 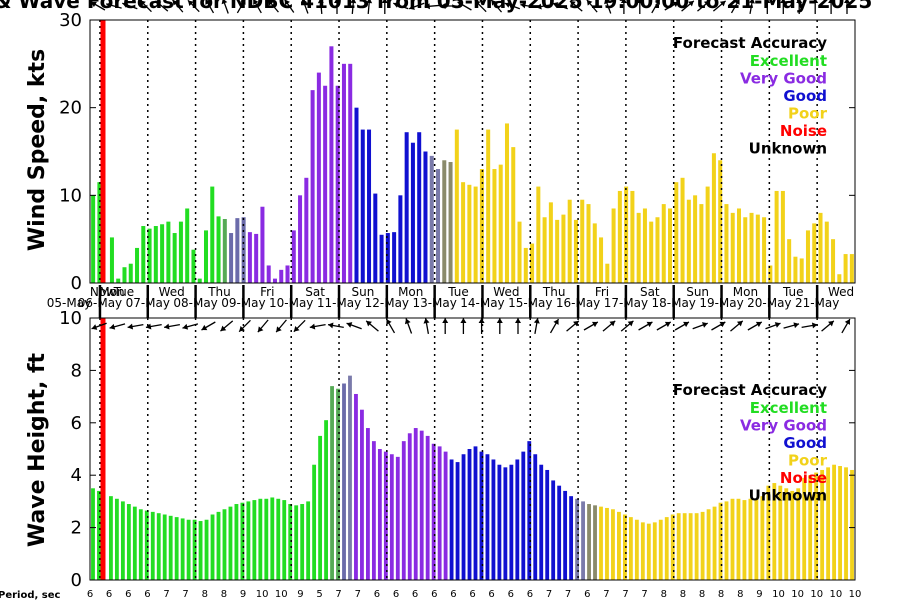 What do you see at coordinates (224, 594) in the screenshot?
I see `period-label: 8` at bounding box center [224, 594].